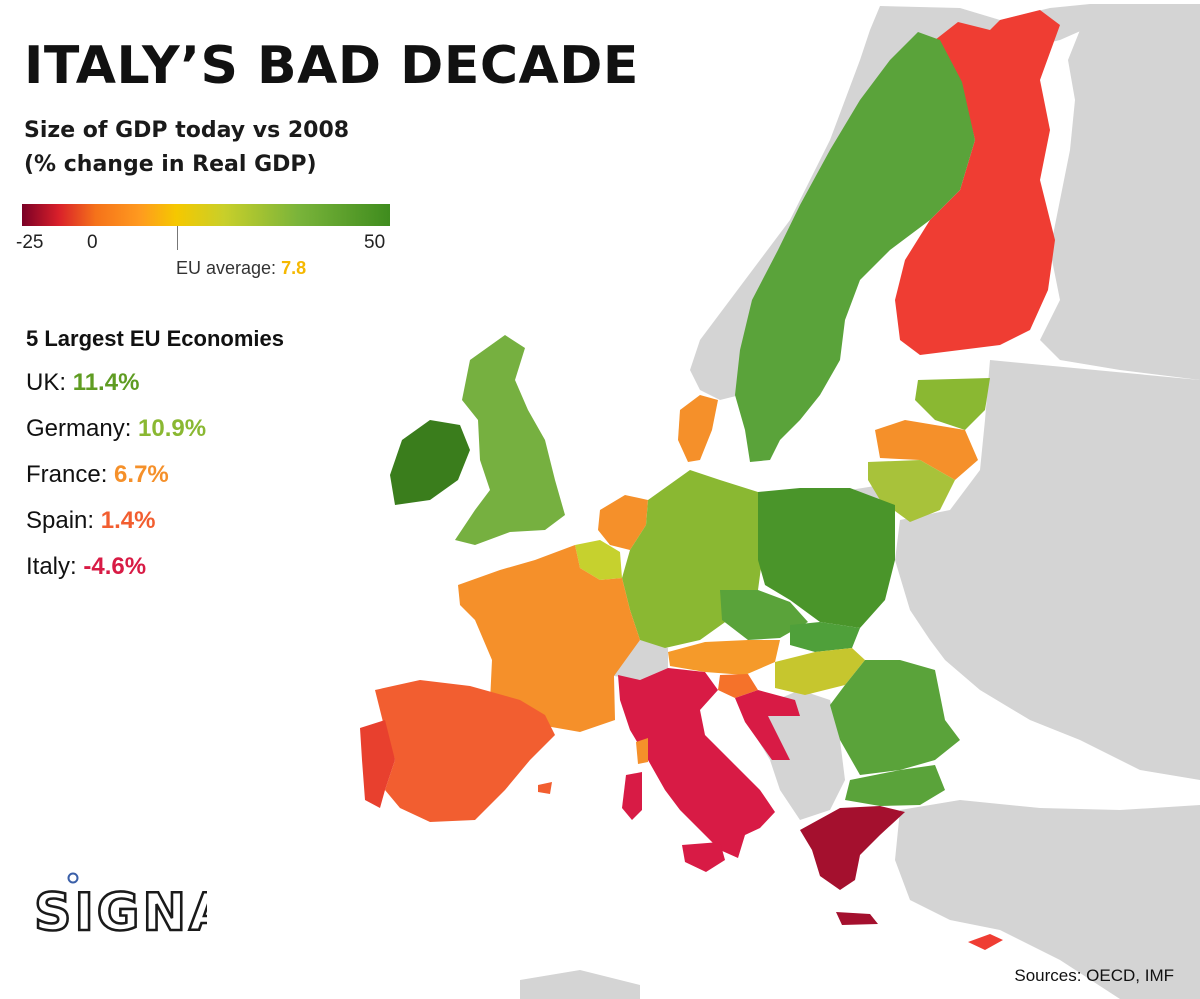 The height and width of the screenshot is (999, 1200). I want to click on country-uk, so click(510, 440).